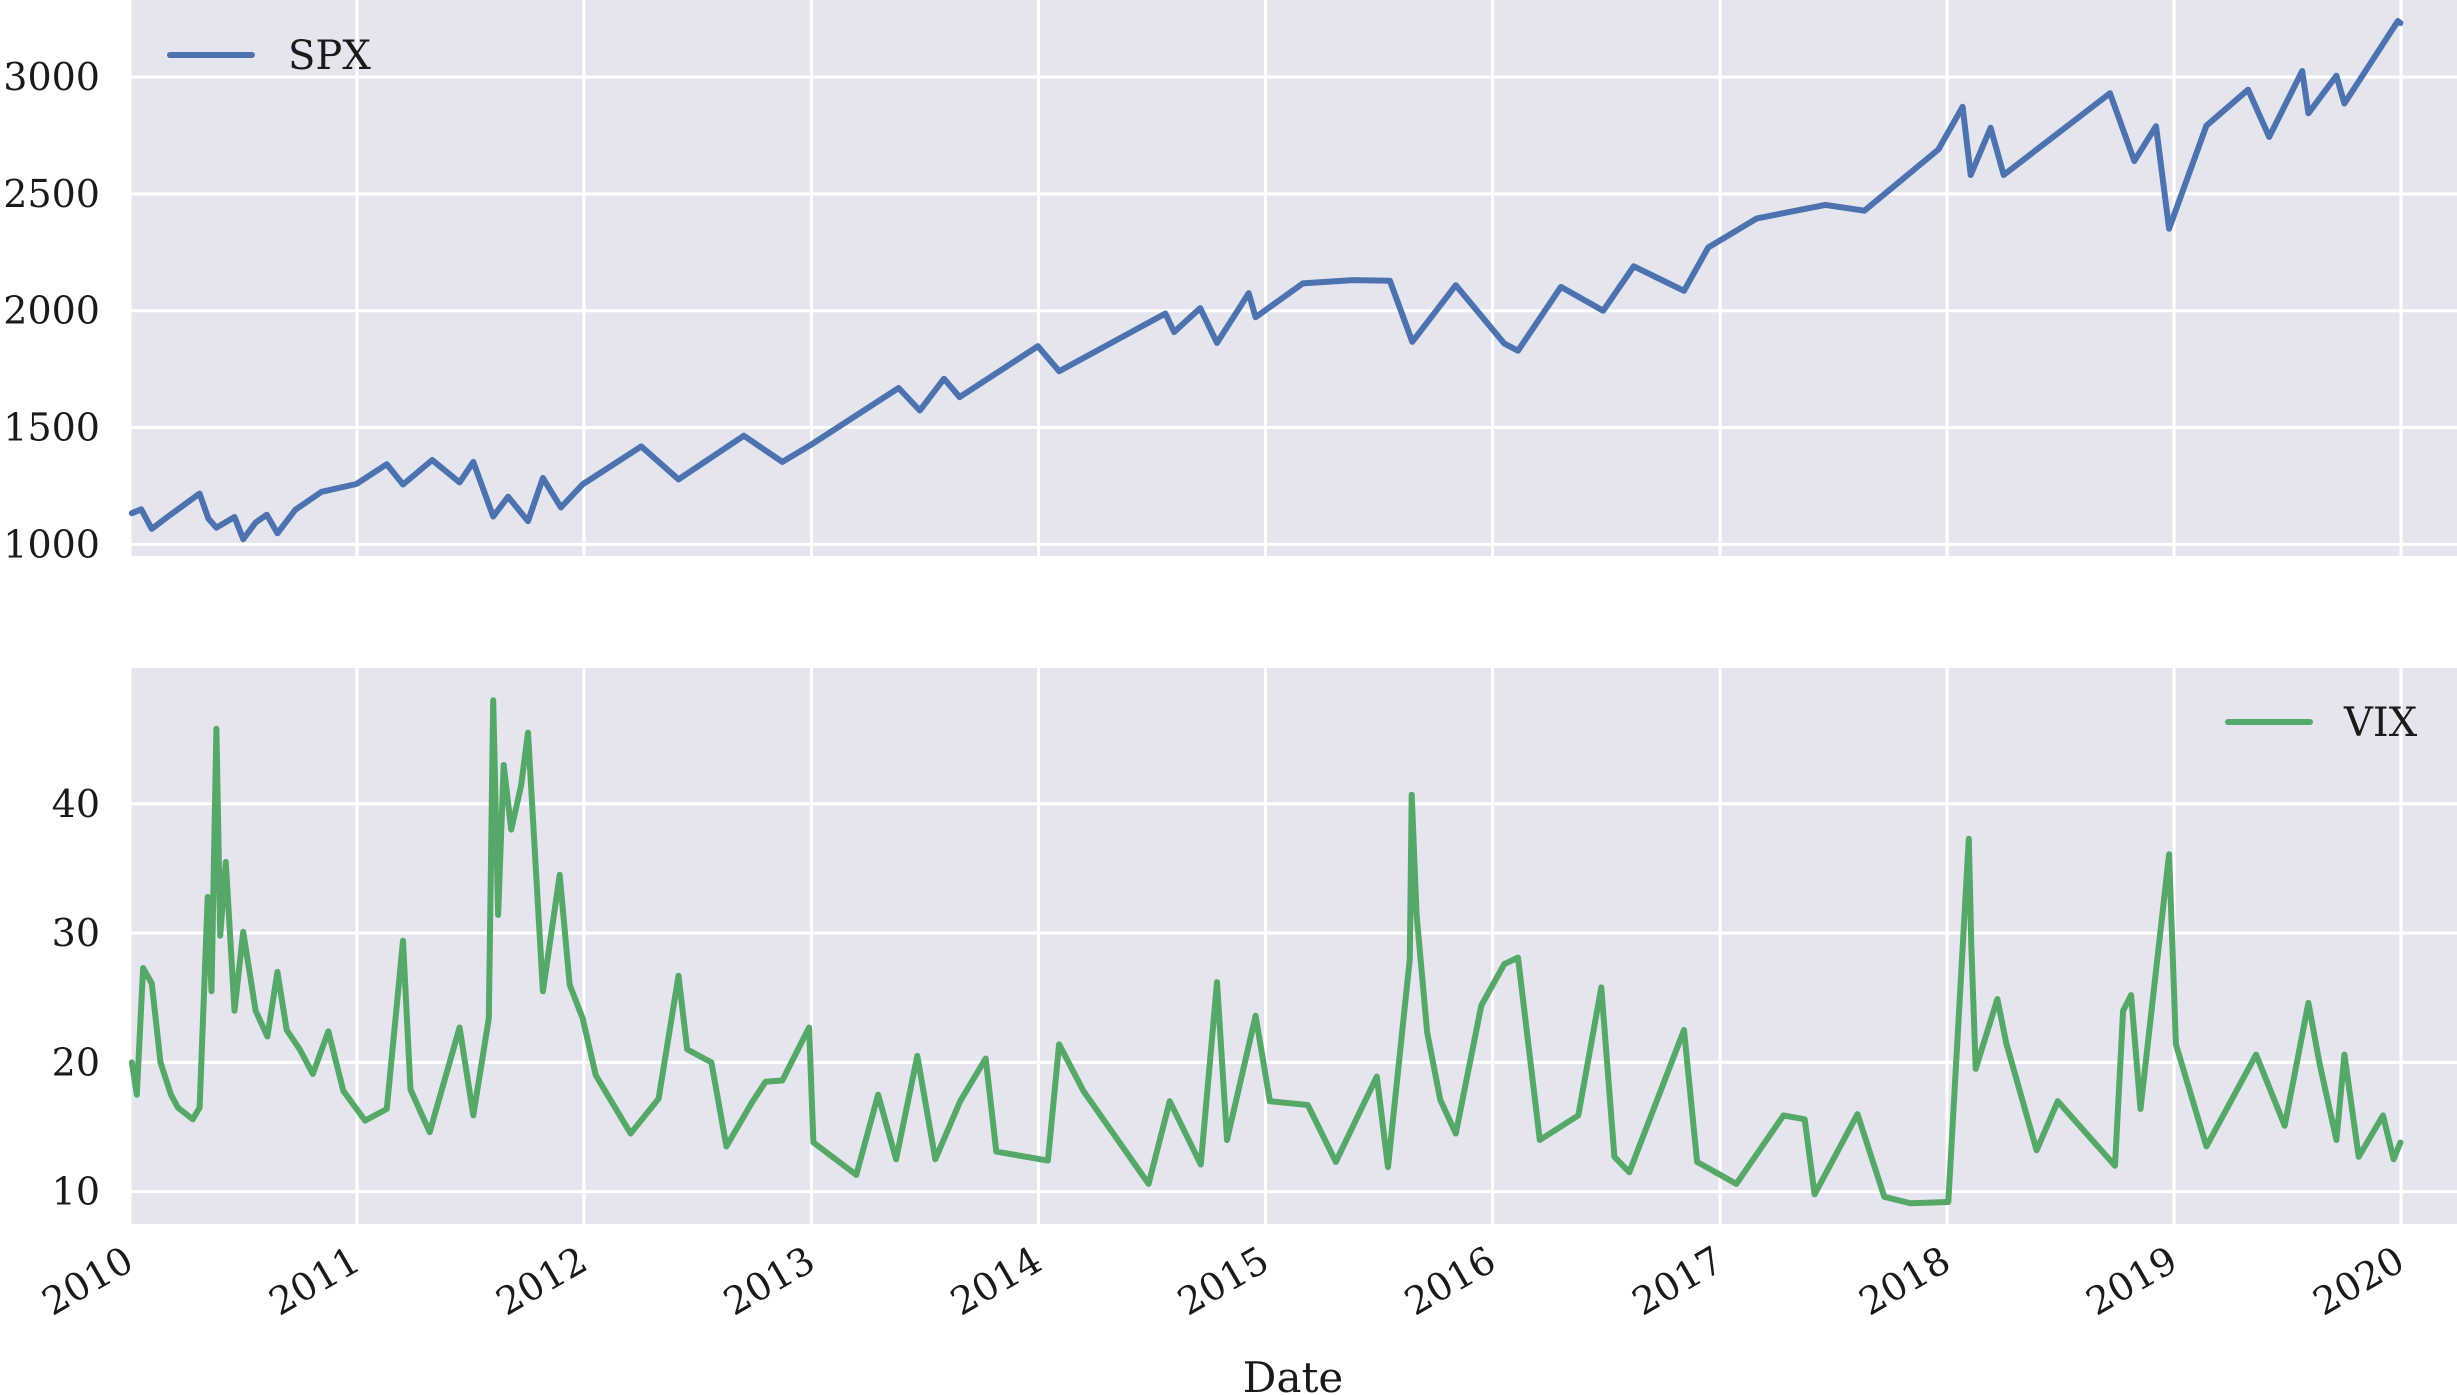 The height and width of the screenshot is (1395, 2457). What do you see at coordinates (76, 1192) in the screenshot?
I see `vix-y-tick-10: 10` at bounding box center [76, 1192].